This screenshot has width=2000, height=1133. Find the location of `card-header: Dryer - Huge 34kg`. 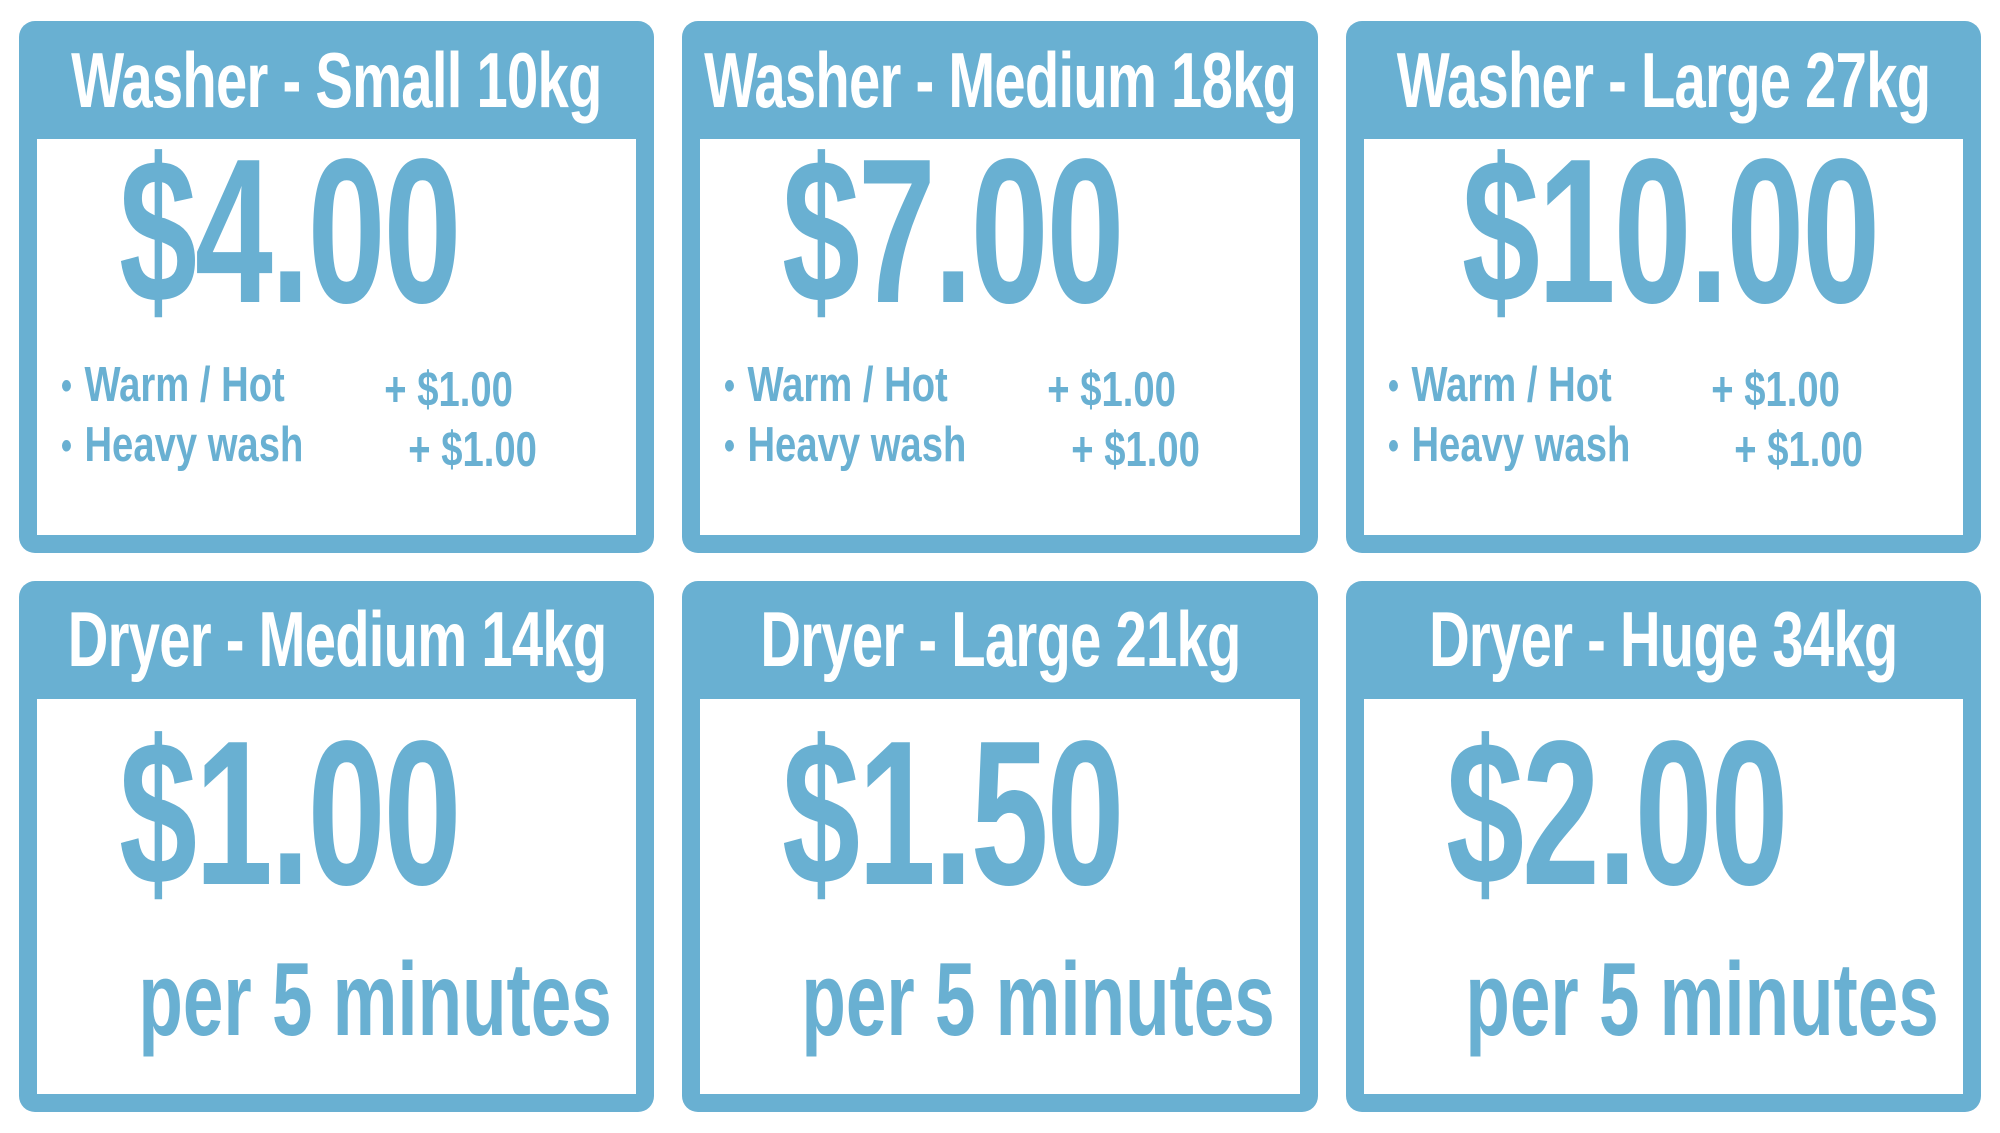

card-header: Dryer - Huge 34kg is located at coordinates (1663, 640).